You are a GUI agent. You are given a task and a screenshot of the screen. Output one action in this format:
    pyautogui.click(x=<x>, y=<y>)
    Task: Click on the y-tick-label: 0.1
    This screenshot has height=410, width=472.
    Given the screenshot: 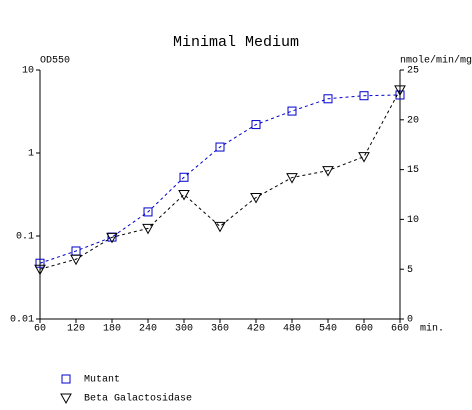 What is the action you would take?
    pyautogui.click(x=25, y=237)
    